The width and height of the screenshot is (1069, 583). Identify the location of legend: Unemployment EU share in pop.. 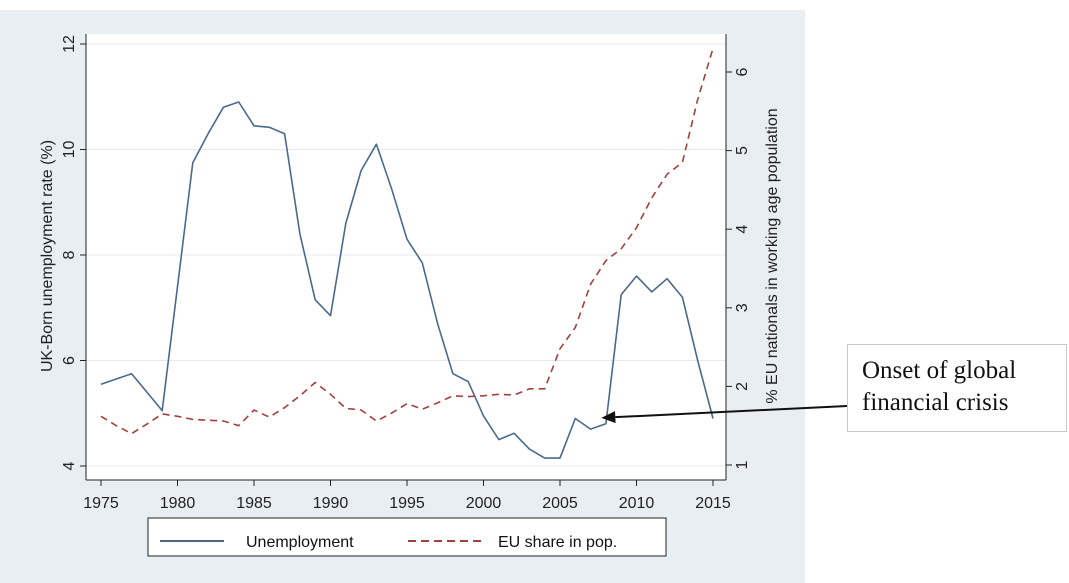
(407, 537).